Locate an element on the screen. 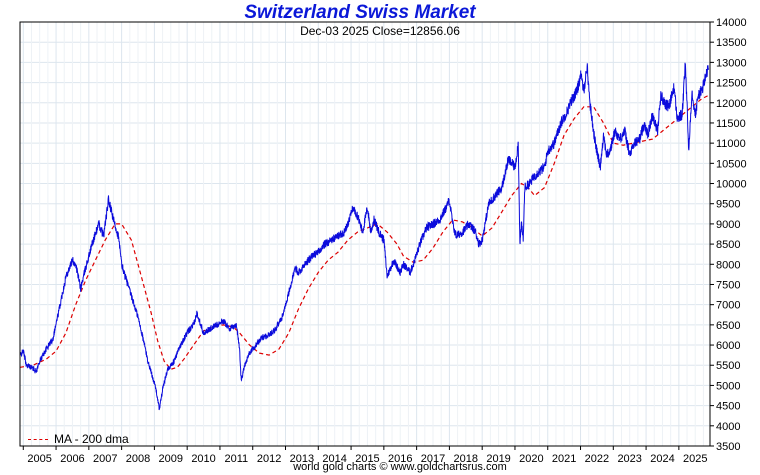 This screenshot has width=760, height=475. y-tick-label: 7500 is located at coordinates (728, 285).